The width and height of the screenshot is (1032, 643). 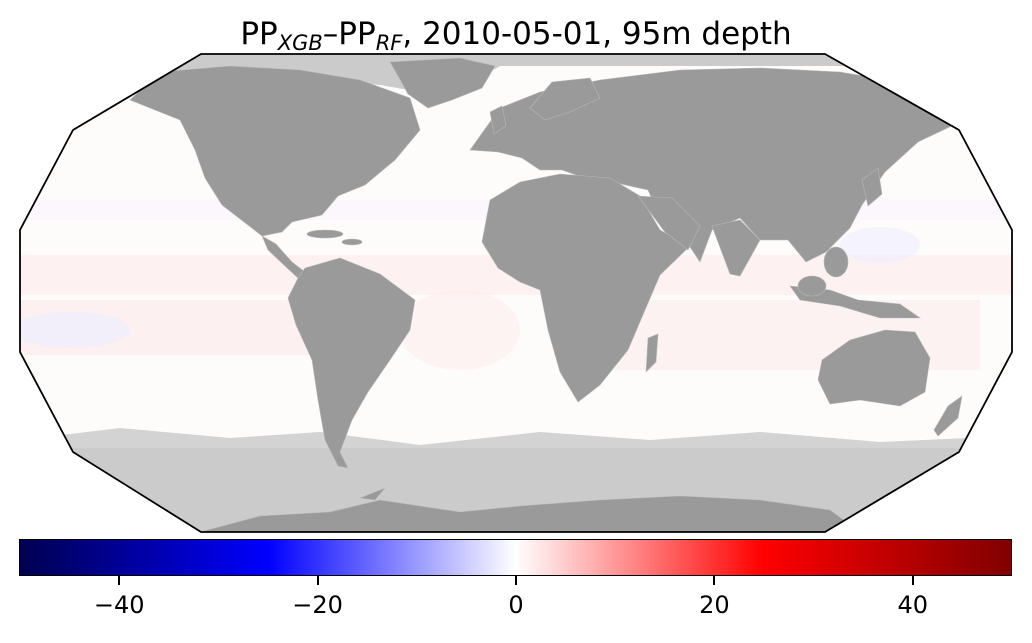 I want to click on colorbar-tick-label: −20, so click(x=317, y=605).